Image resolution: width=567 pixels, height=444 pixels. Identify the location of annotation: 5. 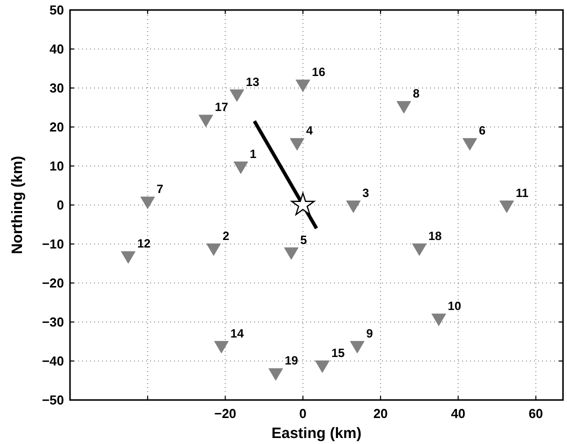
(304, 239).